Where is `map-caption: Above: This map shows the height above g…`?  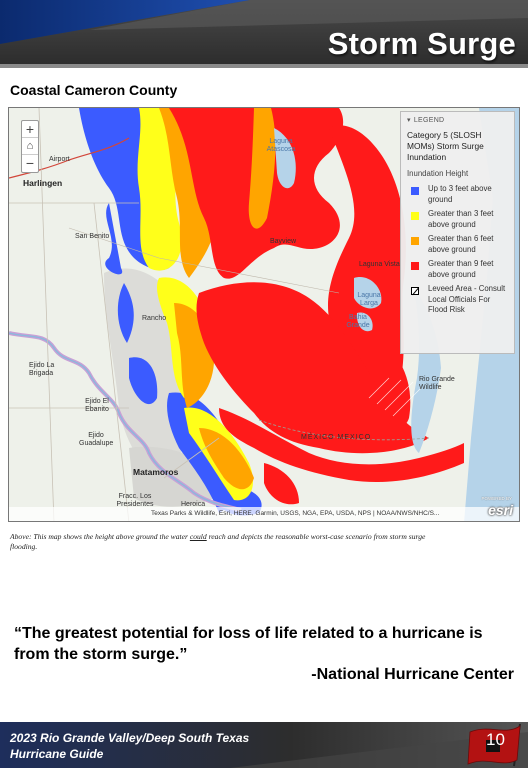
map-caption: Above: This map shows the height above g… is located at coordinates (220, 542).